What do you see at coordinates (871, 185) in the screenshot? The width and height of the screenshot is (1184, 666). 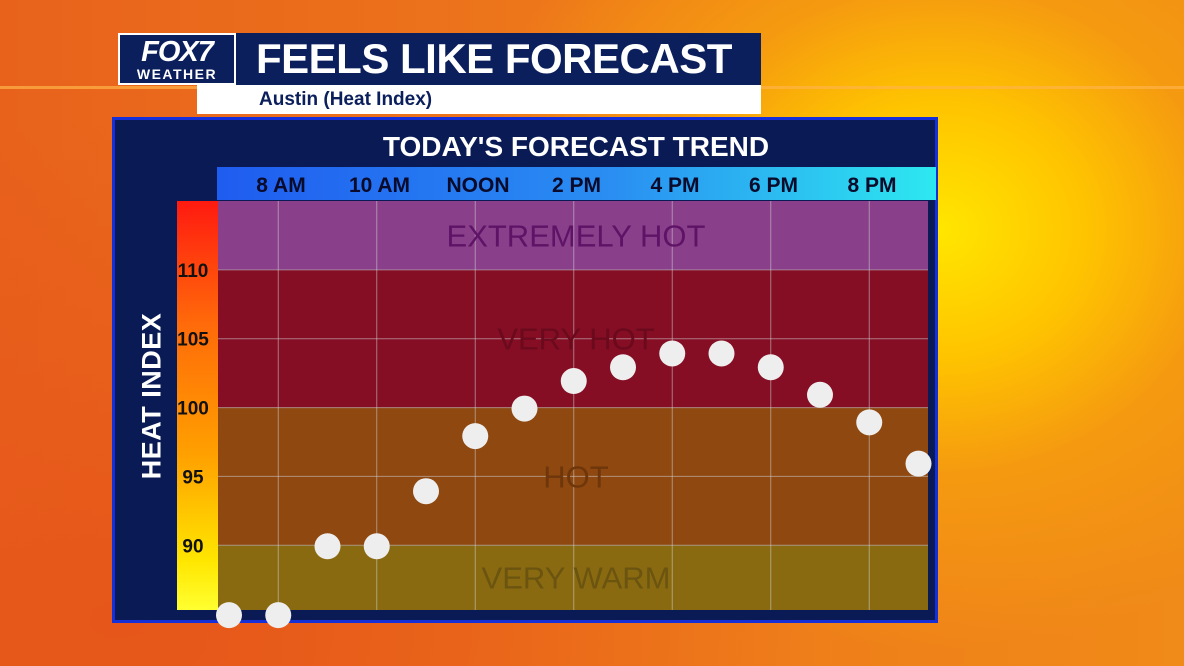 I see `x-tick-label: 8 PM` at bounding box center [871, 185].